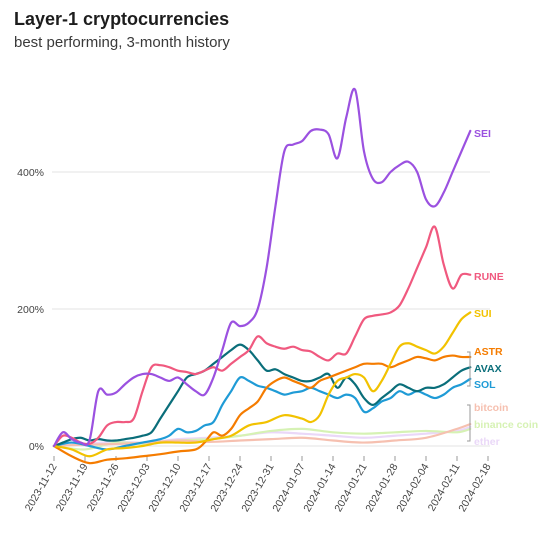 This screenshot has height=547, width=557. I want to click on y-tick-label: 0%, so click(36, 447).